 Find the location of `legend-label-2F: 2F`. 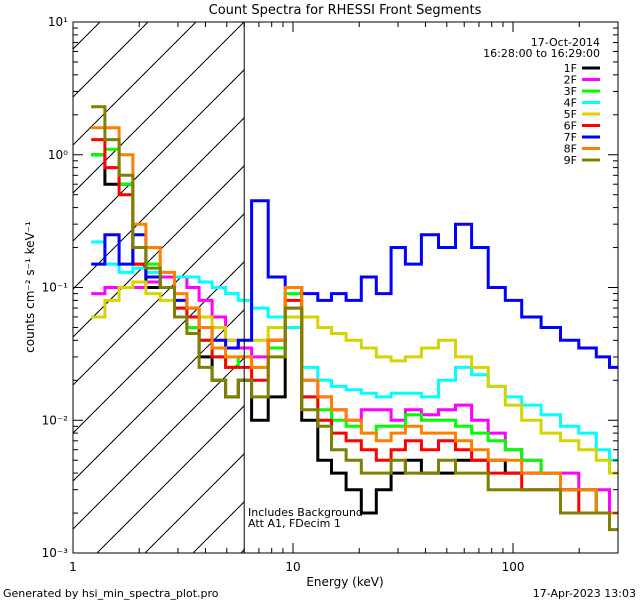

legend-label-2F: 2F is located at coordinates (570, 80).